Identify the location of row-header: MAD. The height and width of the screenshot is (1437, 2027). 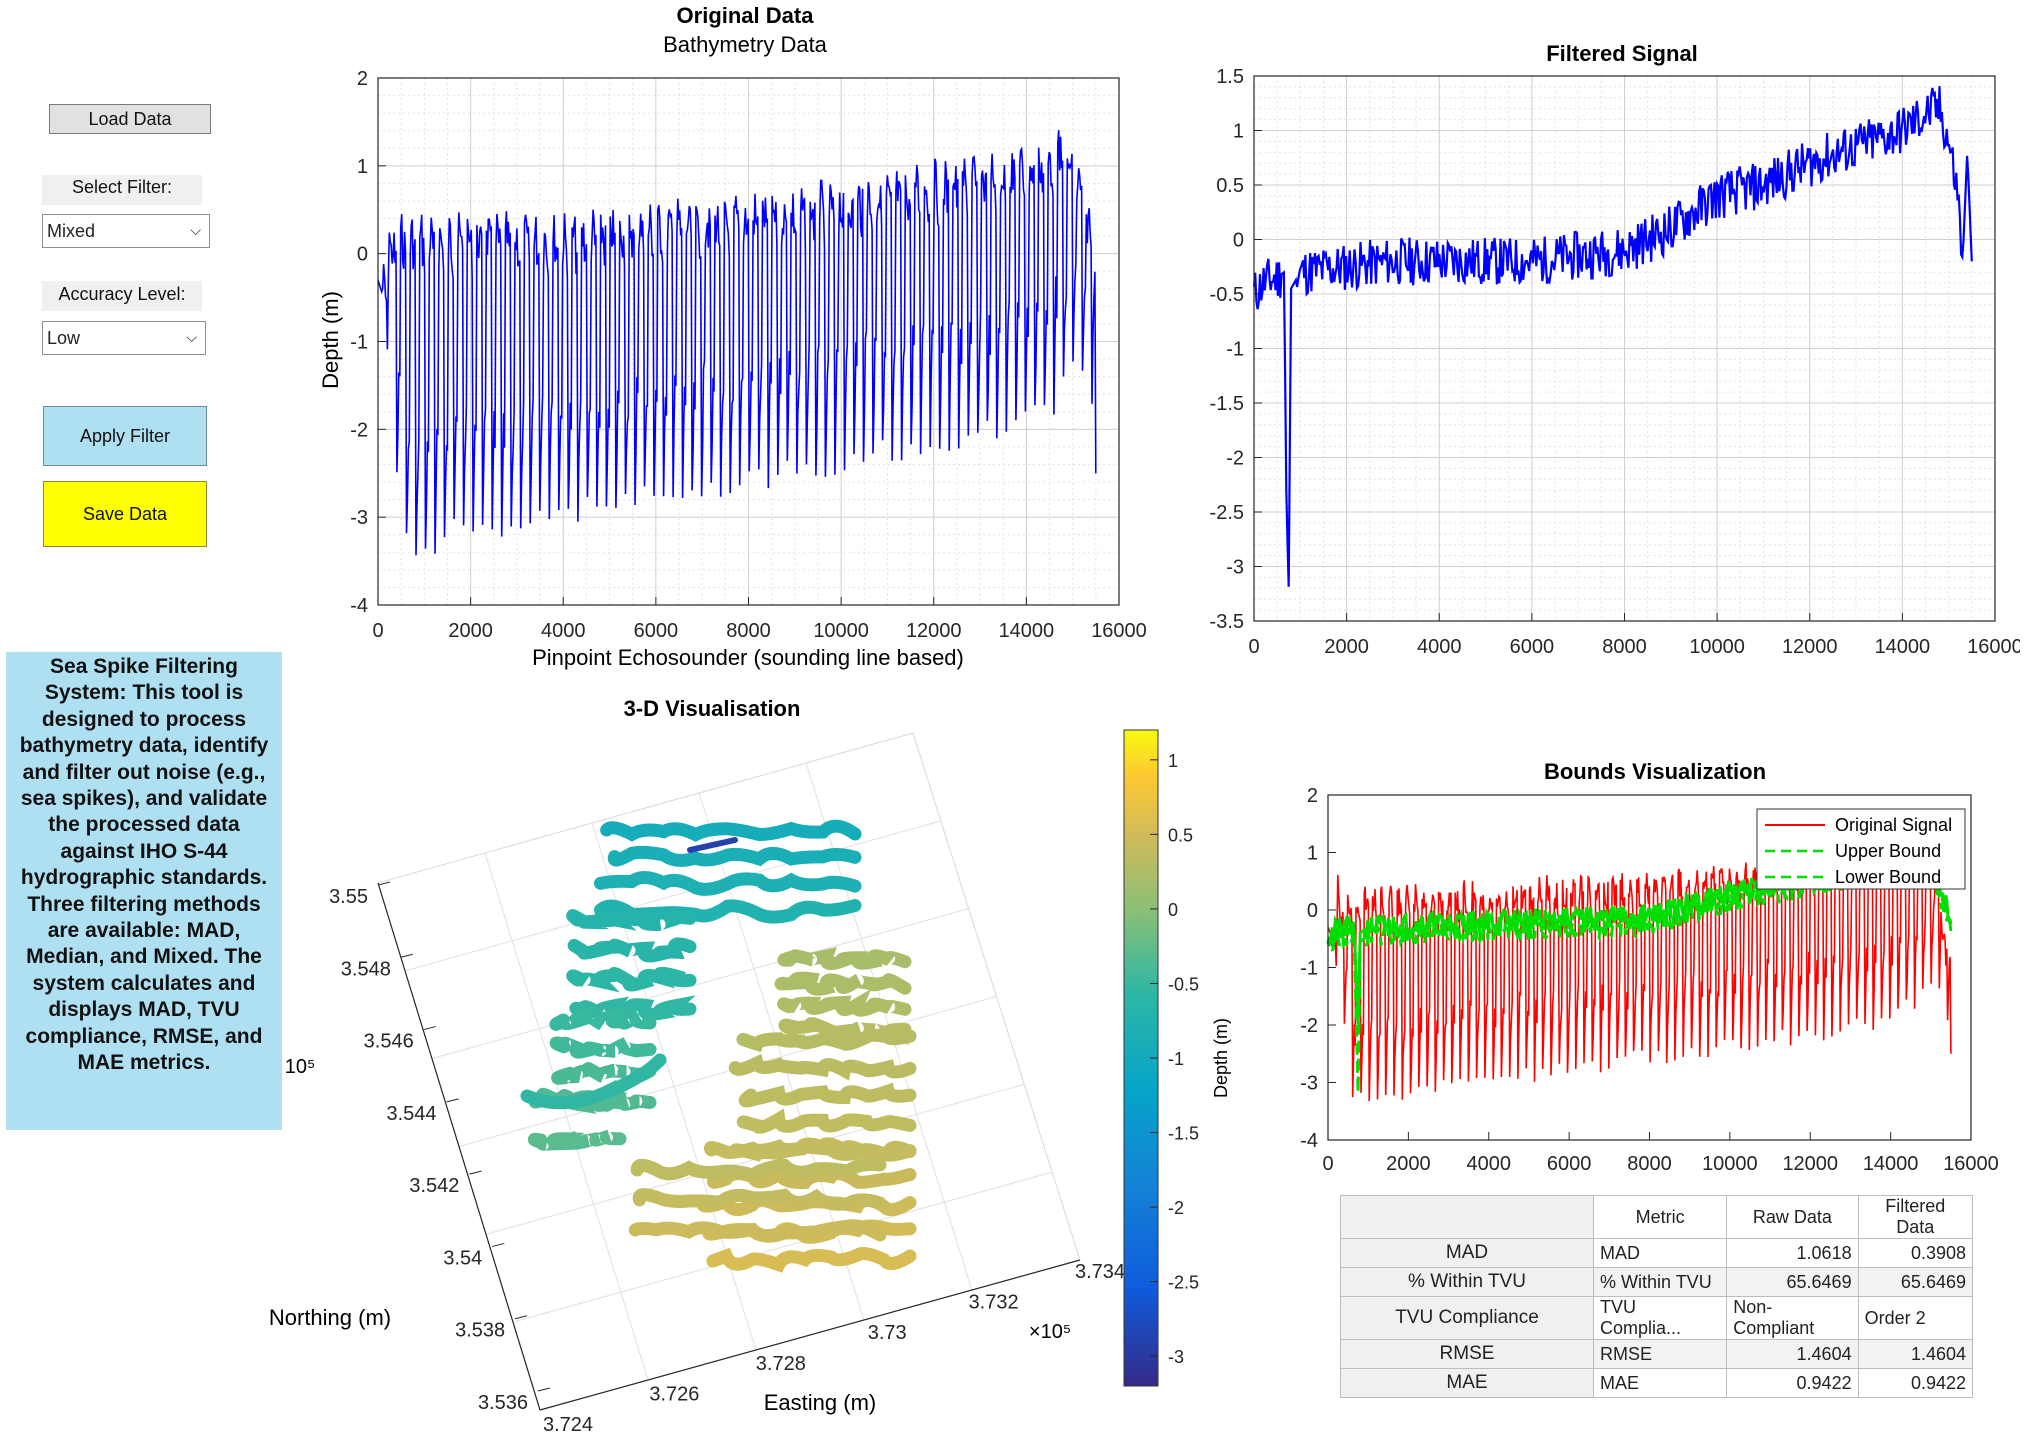
(1467, 1253).